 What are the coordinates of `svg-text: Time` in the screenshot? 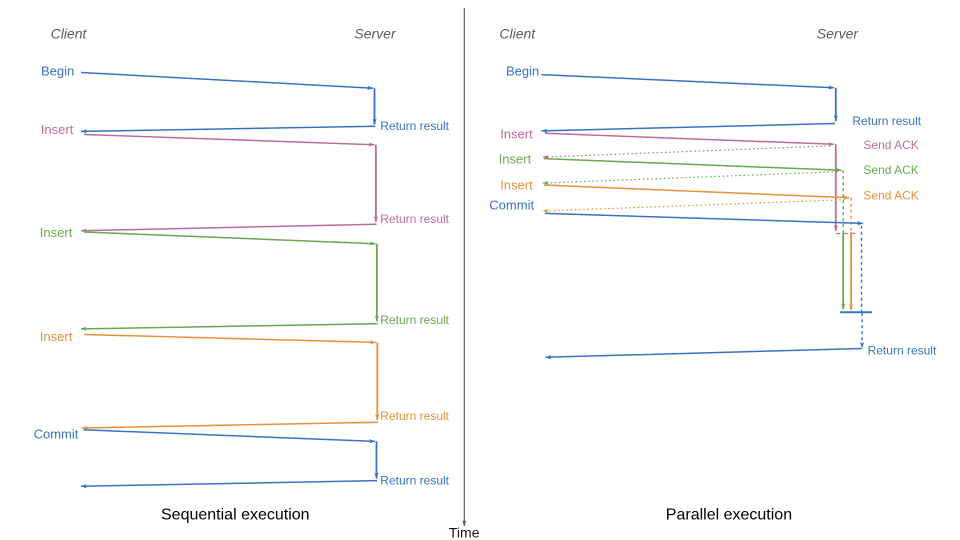 It's located at (464, 532).